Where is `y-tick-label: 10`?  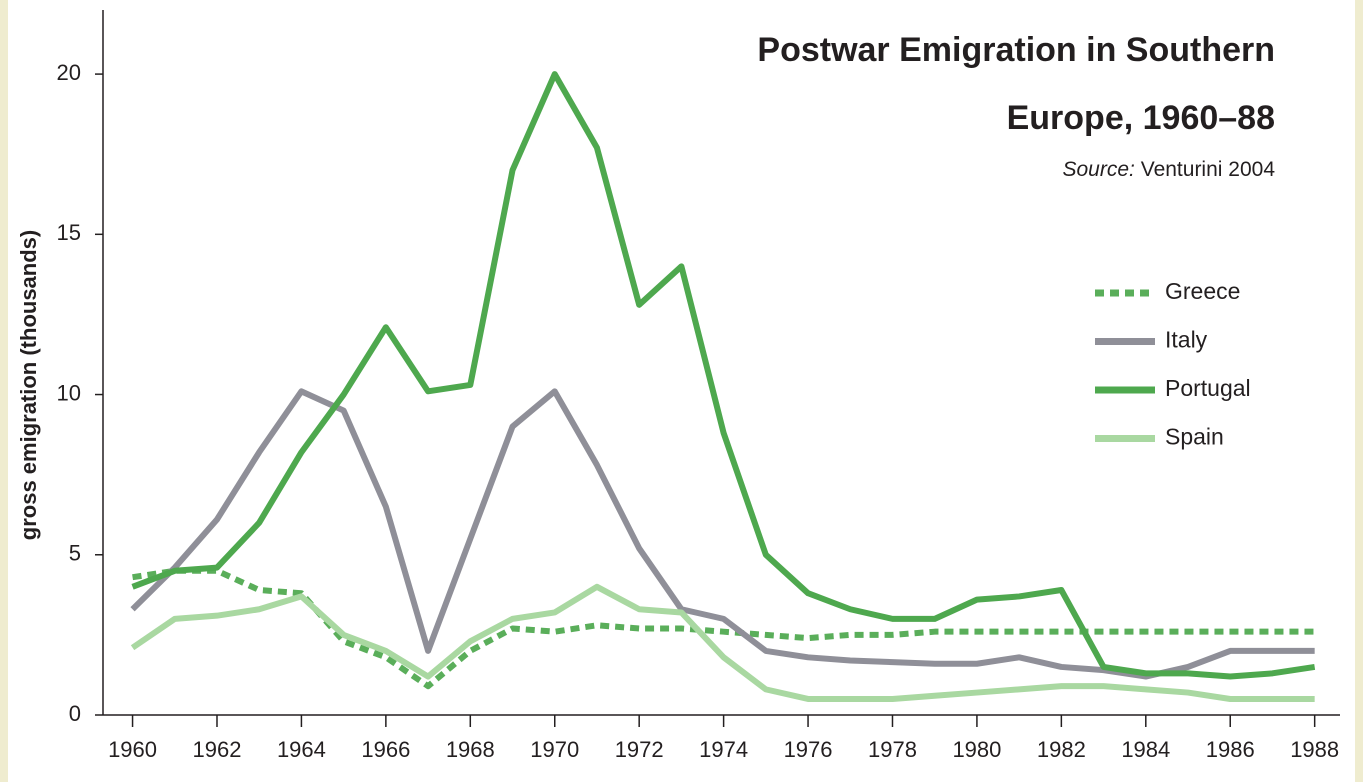 y-tick-label: 10 is located at coordinates (69, 392).